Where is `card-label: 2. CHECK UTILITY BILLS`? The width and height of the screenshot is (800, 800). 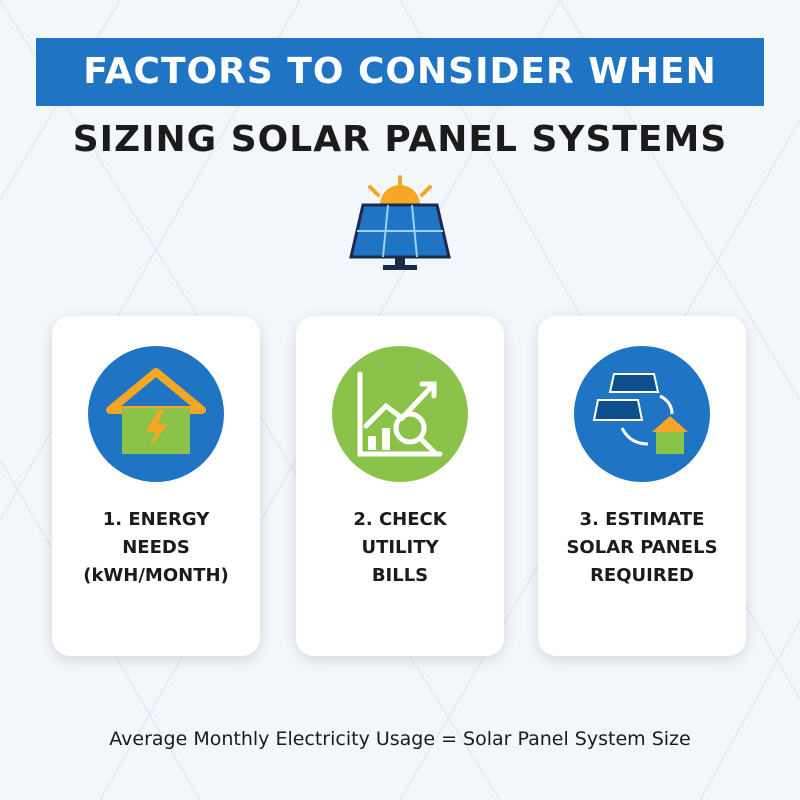 card-label: 2. CHECK UTILITY BILLS is located at coordinates (400, 548).